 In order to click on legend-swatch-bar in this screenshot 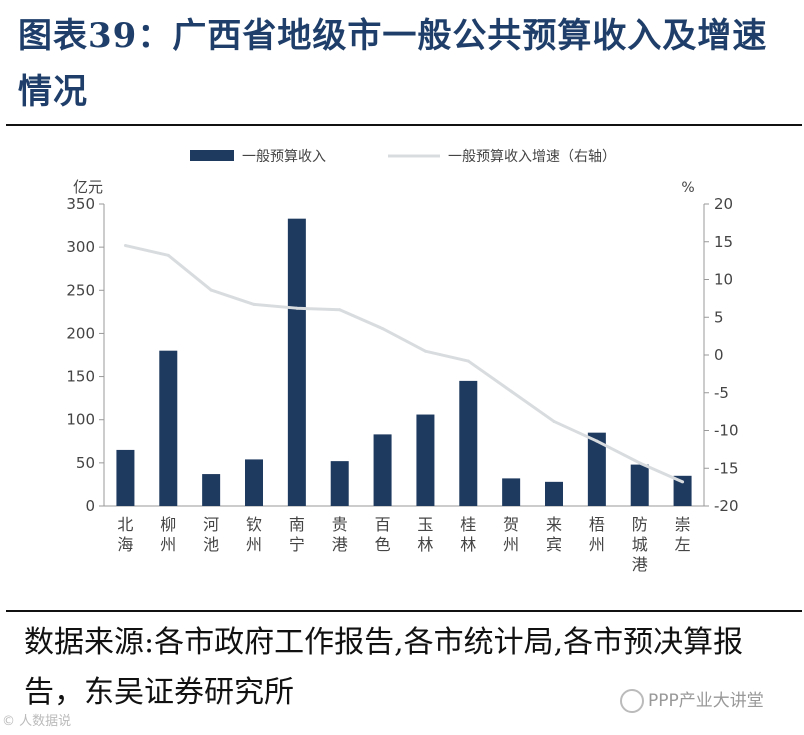, I will do `click(212, 155)`.